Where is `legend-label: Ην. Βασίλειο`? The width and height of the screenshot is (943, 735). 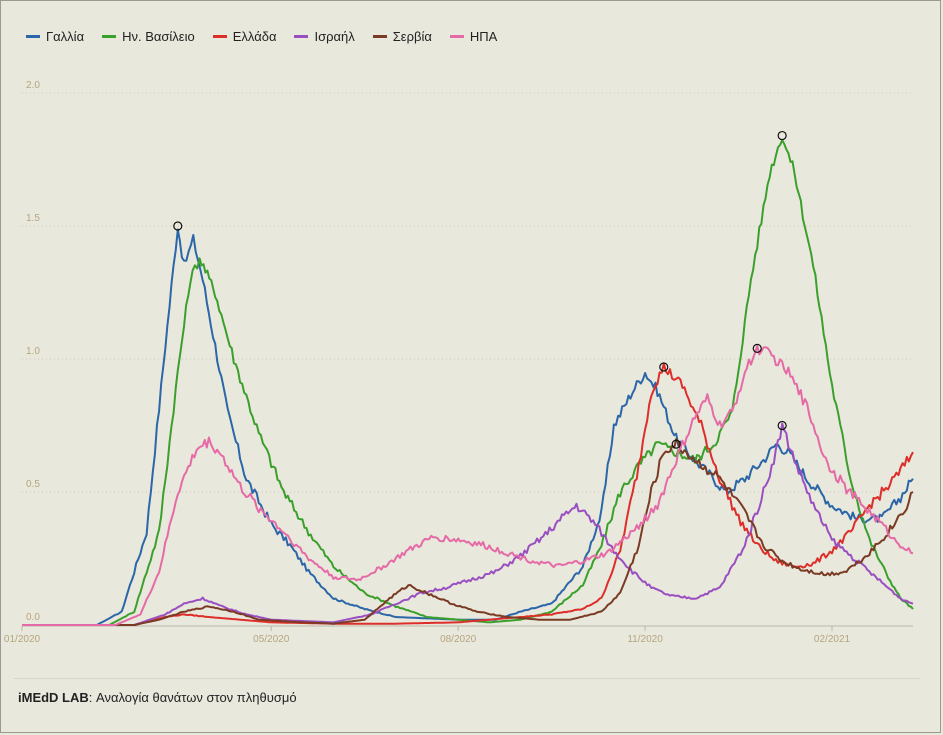 legend-label: Ην. Βασίλειο is located at coordinates (158, 36).